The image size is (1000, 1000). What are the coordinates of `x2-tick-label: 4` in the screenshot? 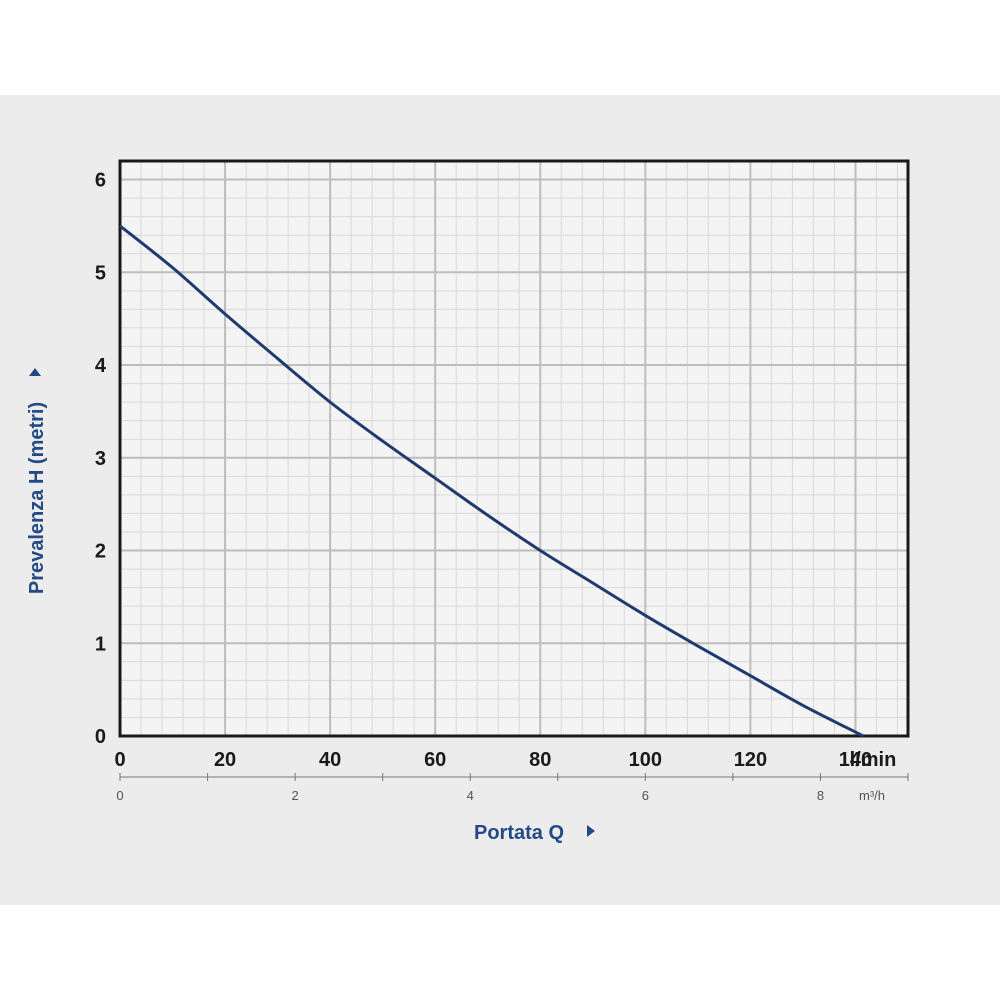 It's located at (470, 795).